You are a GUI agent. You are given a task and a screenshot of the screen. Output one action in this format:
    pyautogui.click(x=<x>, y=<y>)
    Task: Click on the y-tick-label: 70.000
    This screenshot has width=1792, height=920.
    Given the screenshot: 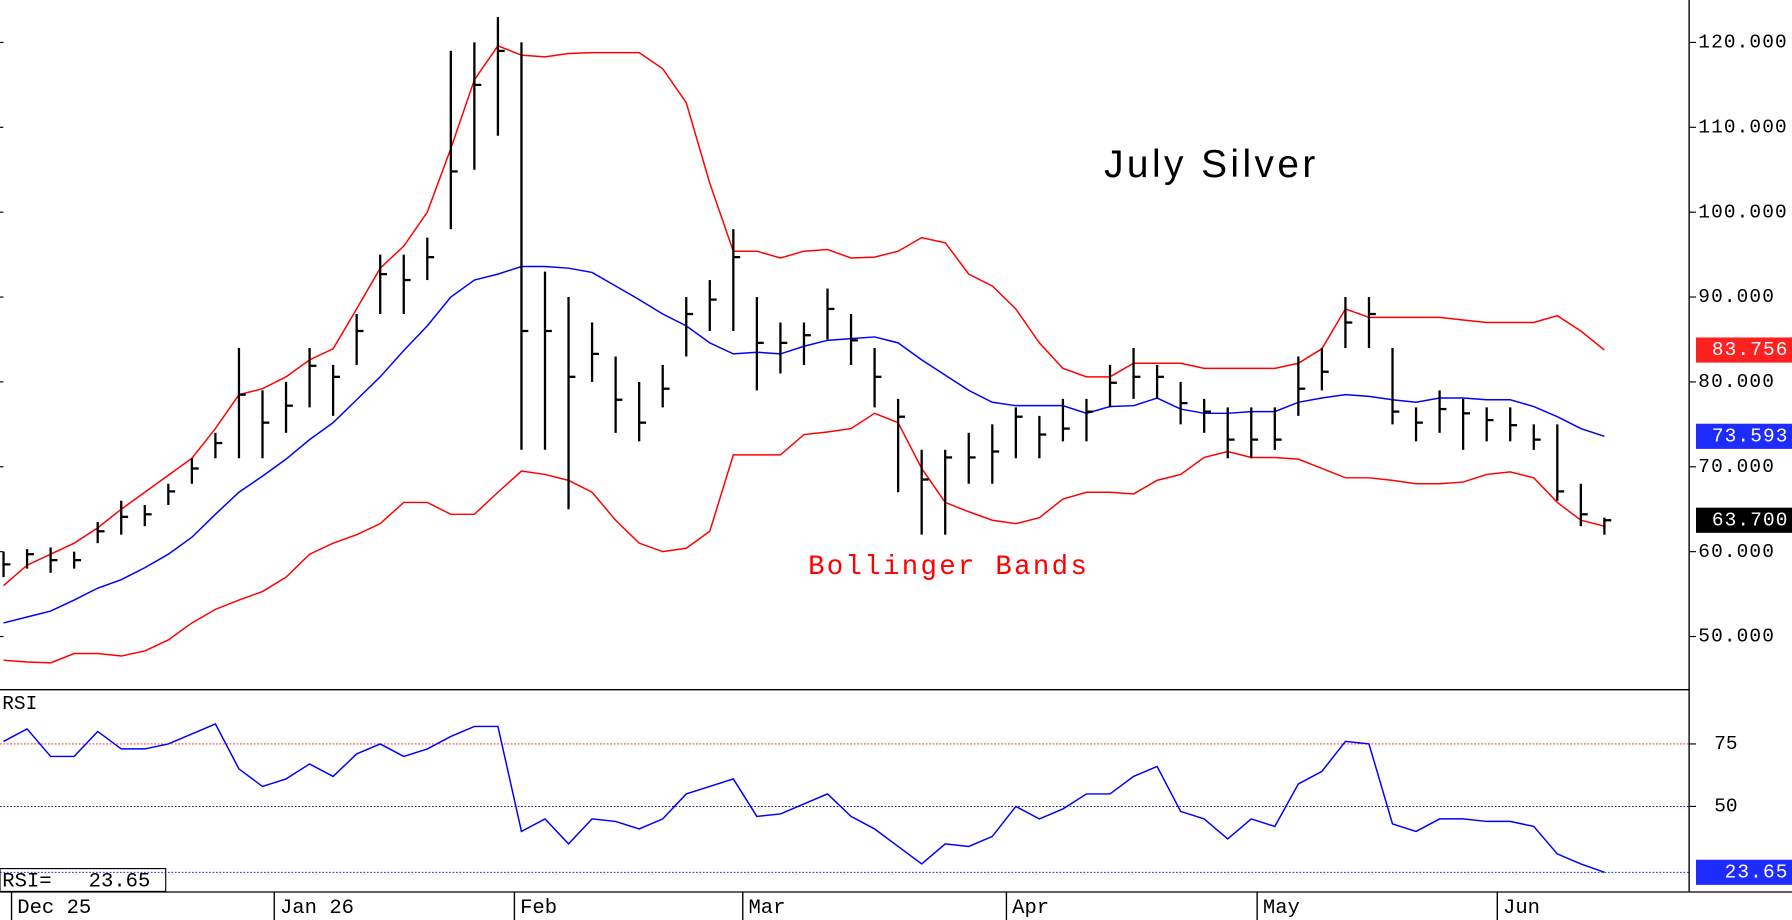 What is the action you would take?
    pyautogui.click(x=1736, y=467)
    